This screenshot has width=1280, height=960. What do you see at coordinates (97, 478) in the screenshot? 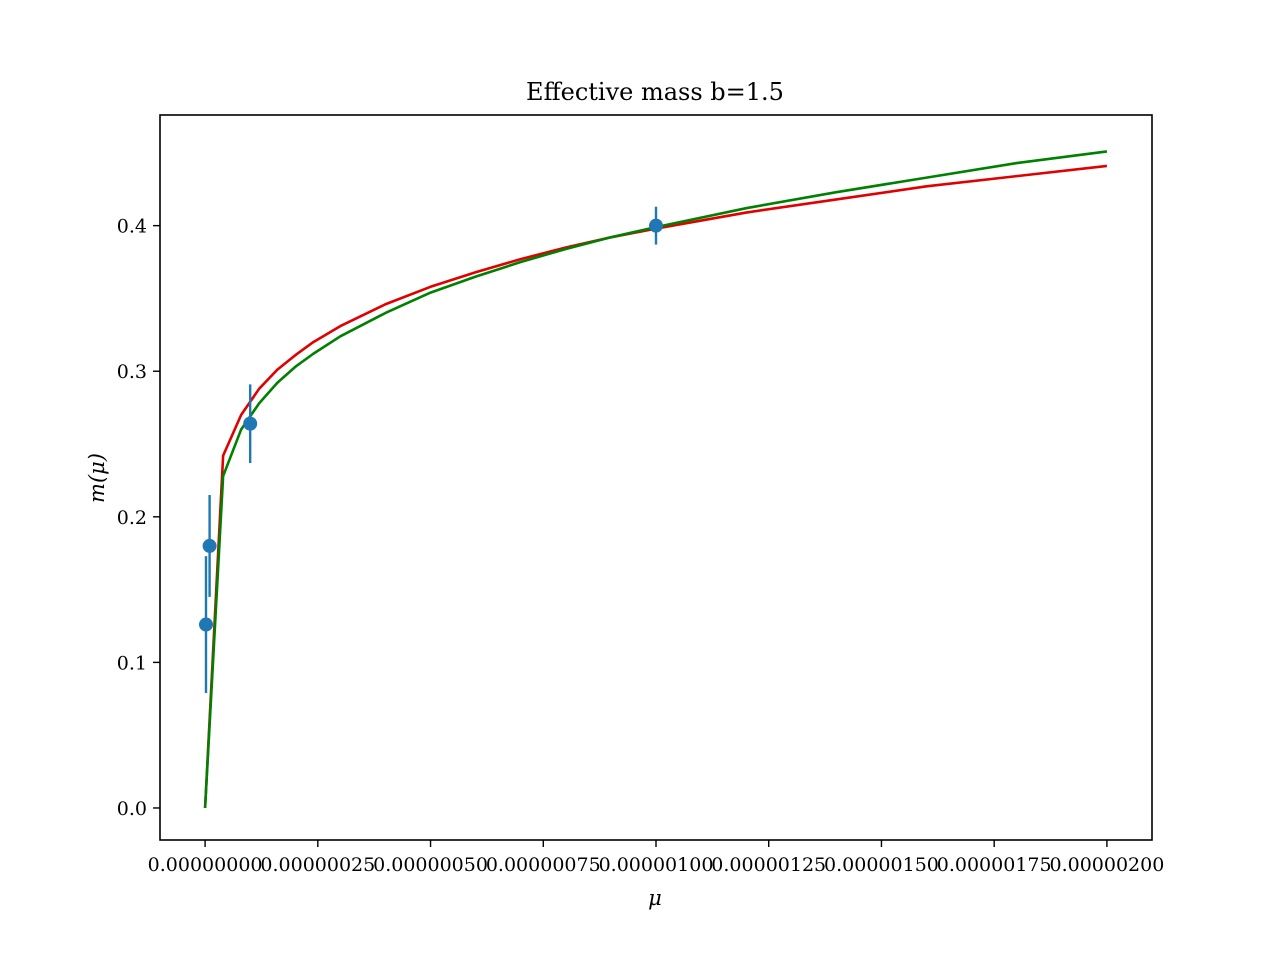
I see `y-axis-label: m(μ)` at bounding box center [97, 478].